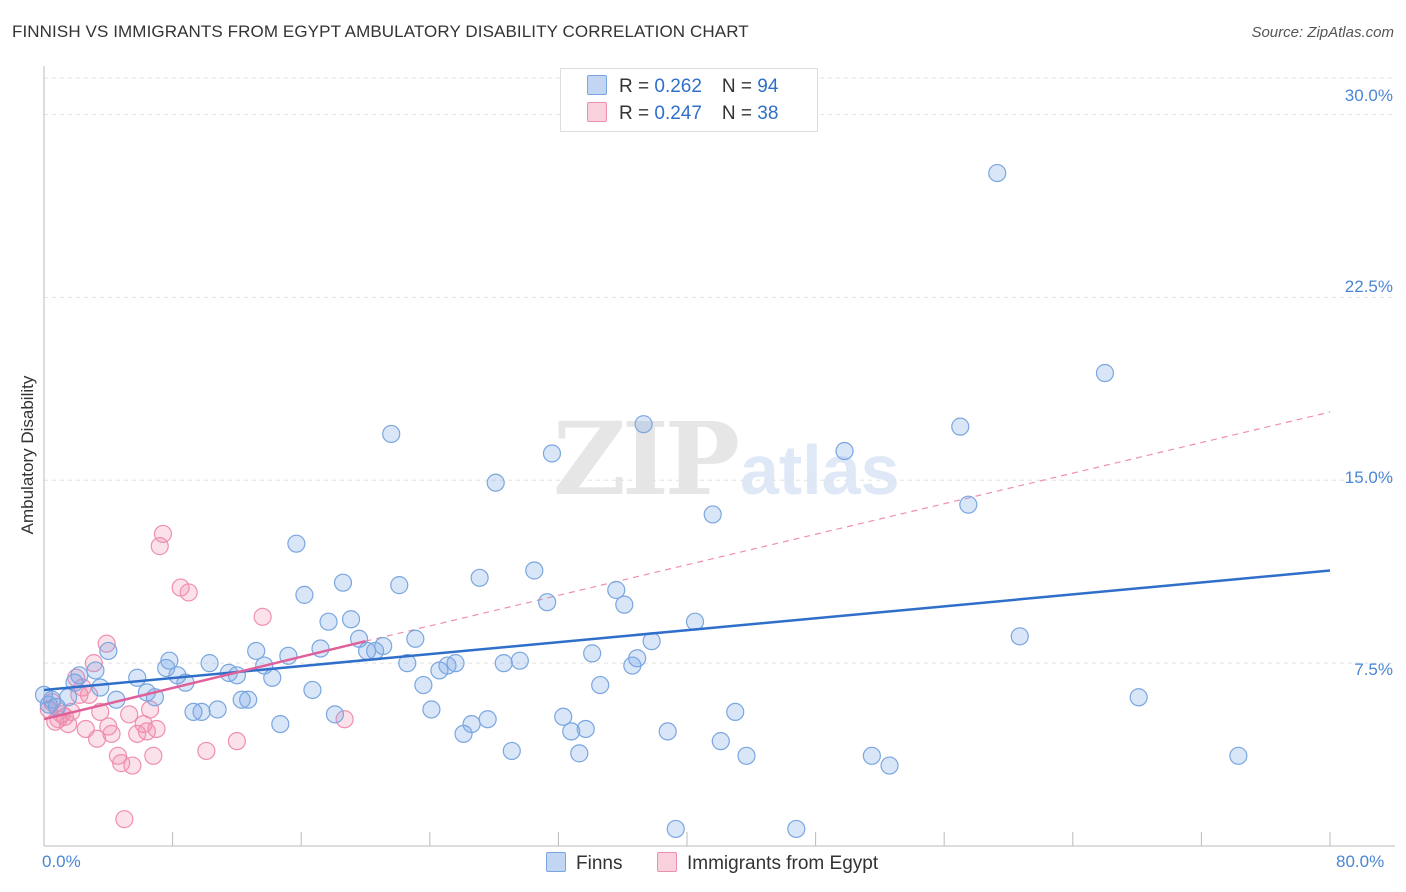 The image size is (1406, 892). I want to click on finns-r-value: 0.262, so click(678, 86).